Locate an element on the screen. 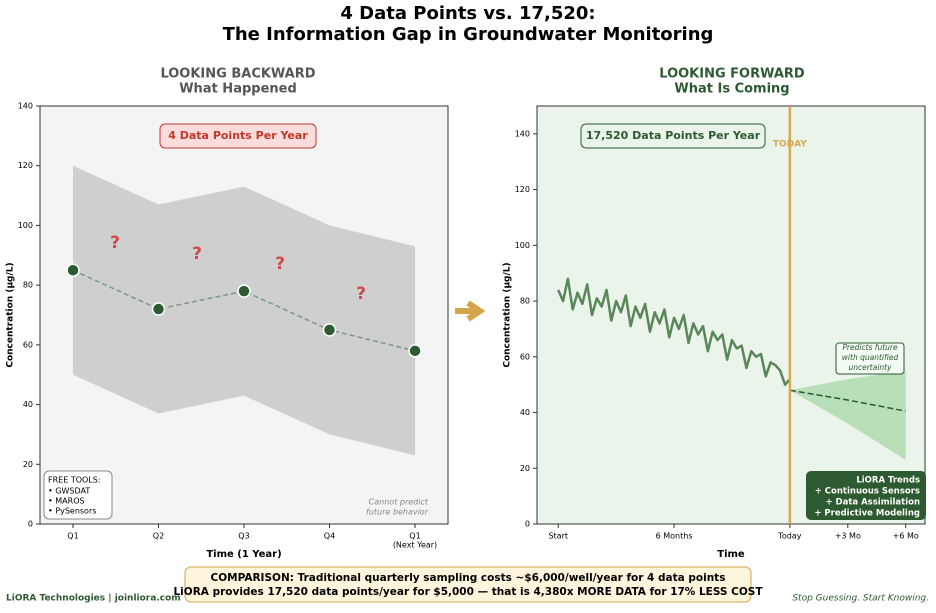 The height and width of the screenshot is (613, 936). badge: 17,520 Data Points Per Year is located at coordinates (673, 135).